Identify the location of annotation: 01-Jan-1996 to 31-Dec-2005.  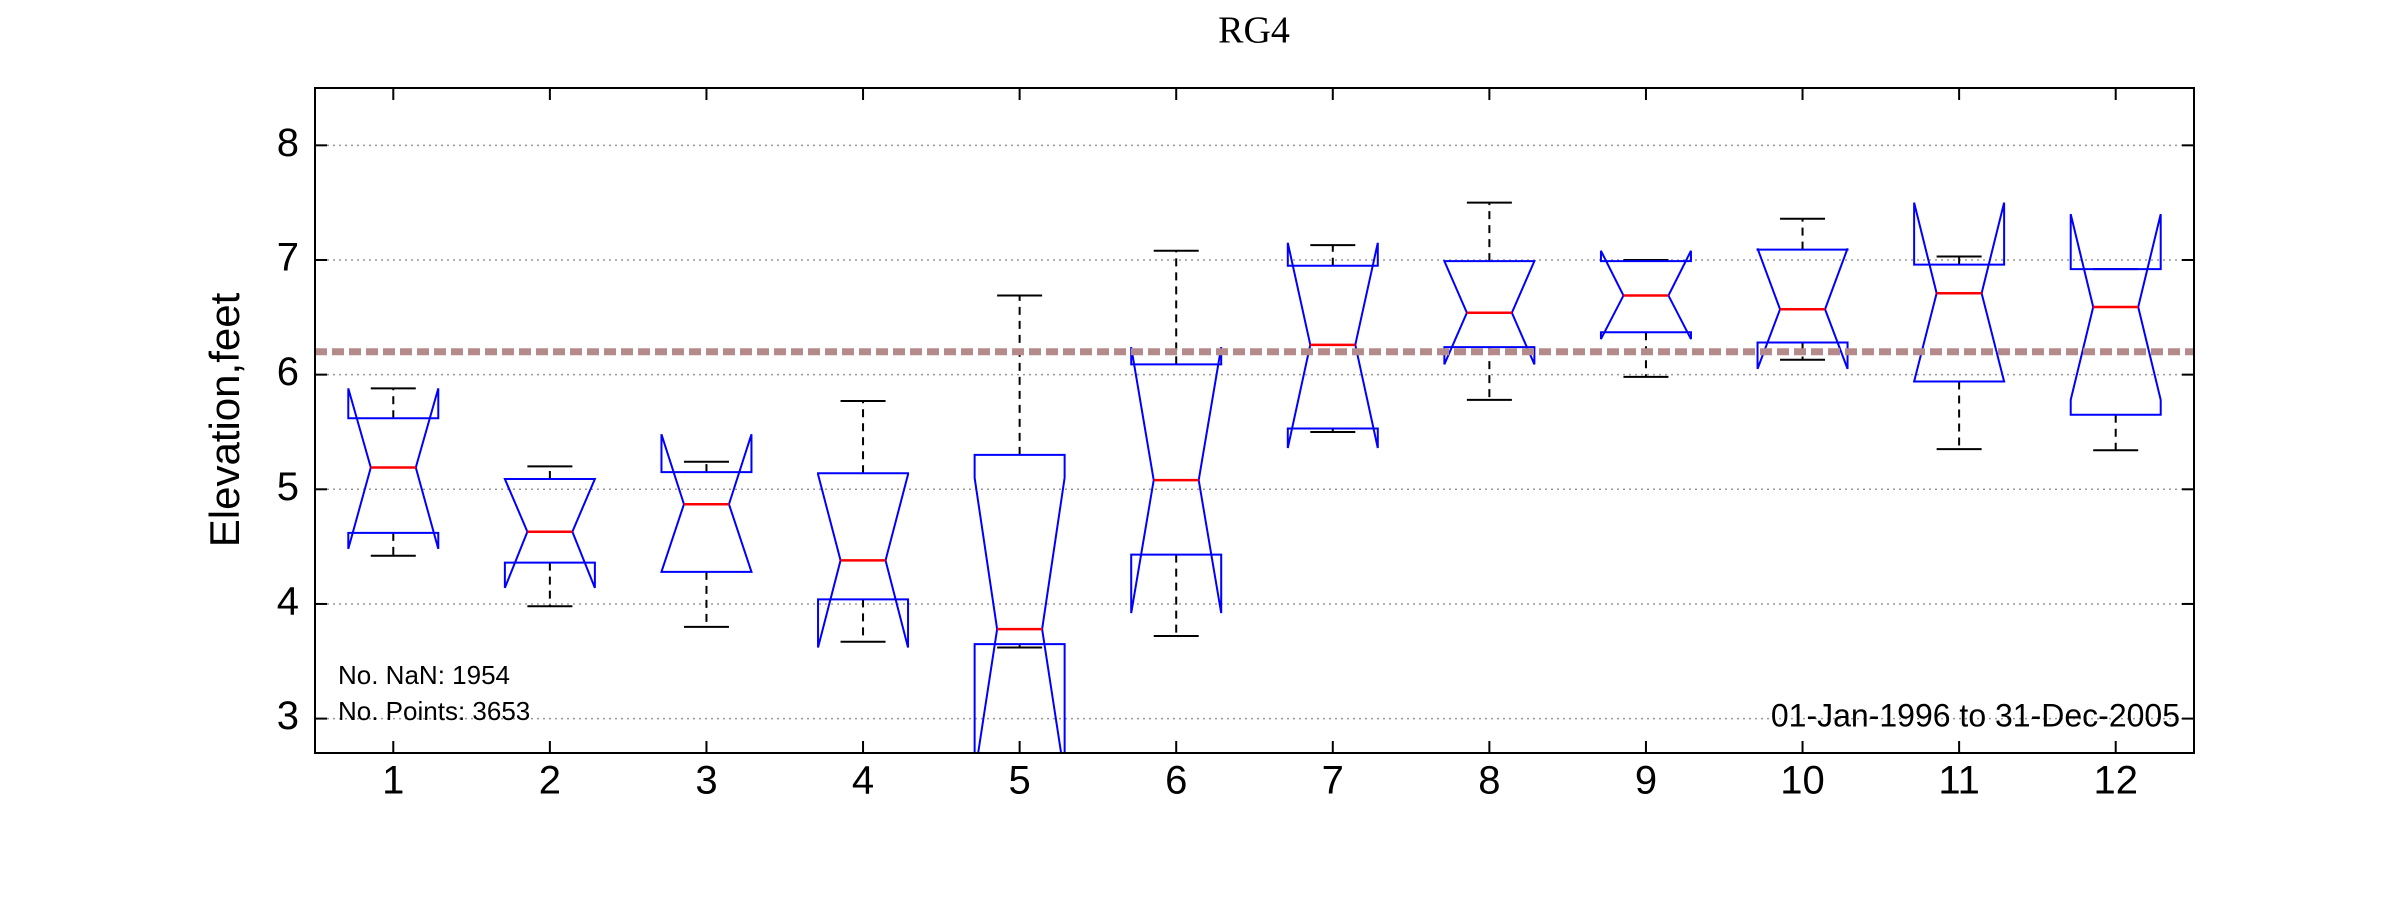
(1975, 715).